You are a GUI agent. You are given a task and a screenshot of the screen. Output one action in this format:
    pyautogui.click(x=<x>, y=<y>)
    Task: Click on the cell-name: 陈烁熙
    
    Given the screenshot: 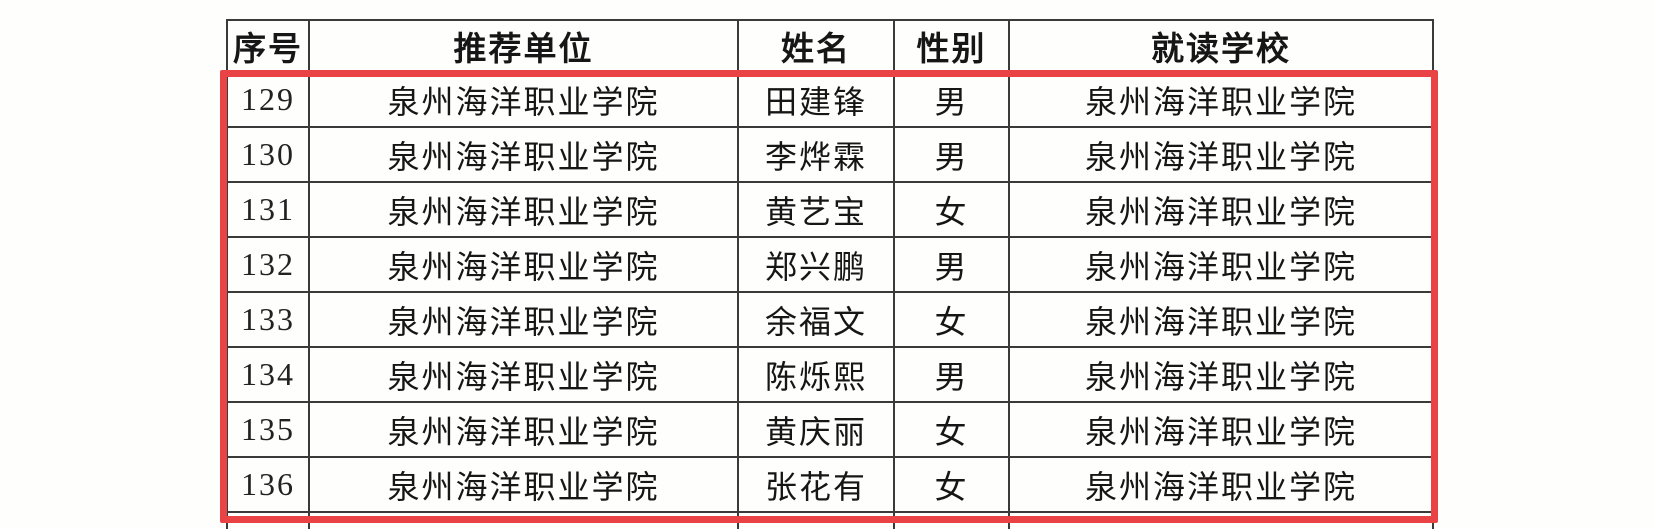 What is the action you would take?
    pyautogui.click(x=816, y=374)
    